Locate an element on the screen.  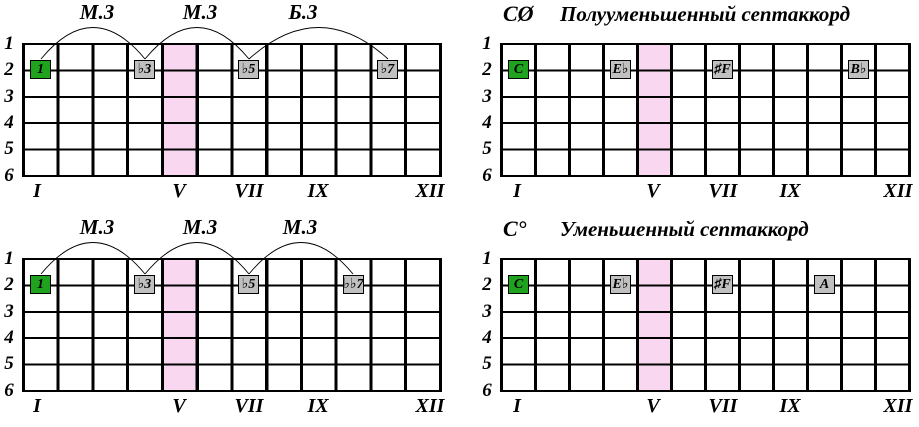
chord-title: Уменьшенный септаккорд is located at coordinates (684, 229).